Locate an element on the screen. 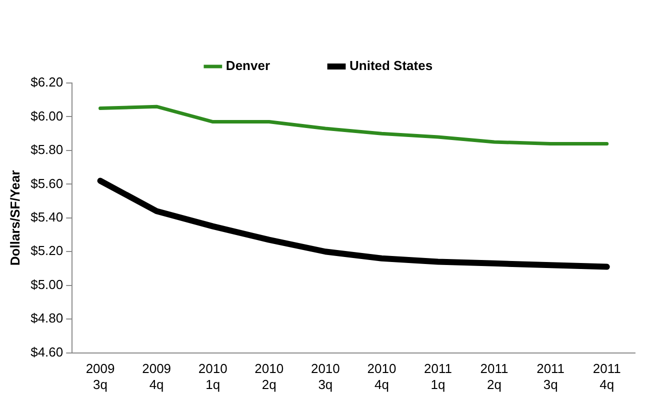 This screenshot has height=400, width=655. y-tick-label: $5.40 is located at coordinates (47, 216).